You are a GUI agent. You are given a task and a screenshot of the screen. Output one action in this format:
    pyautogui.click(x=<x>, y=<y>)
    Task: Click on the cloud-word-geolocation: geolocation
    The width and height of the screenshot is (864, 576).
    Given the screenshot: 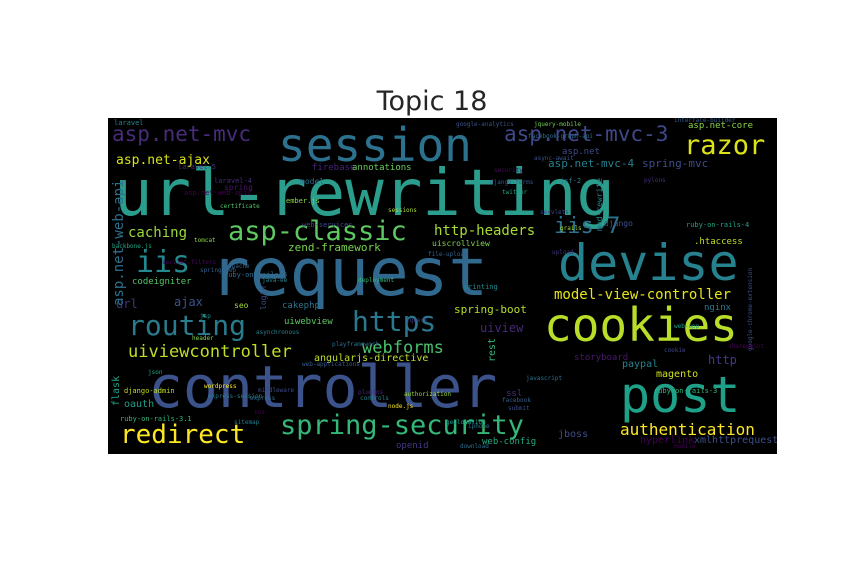 What is the action you would take?
    pyautogui.click(x=466, y=422)
    